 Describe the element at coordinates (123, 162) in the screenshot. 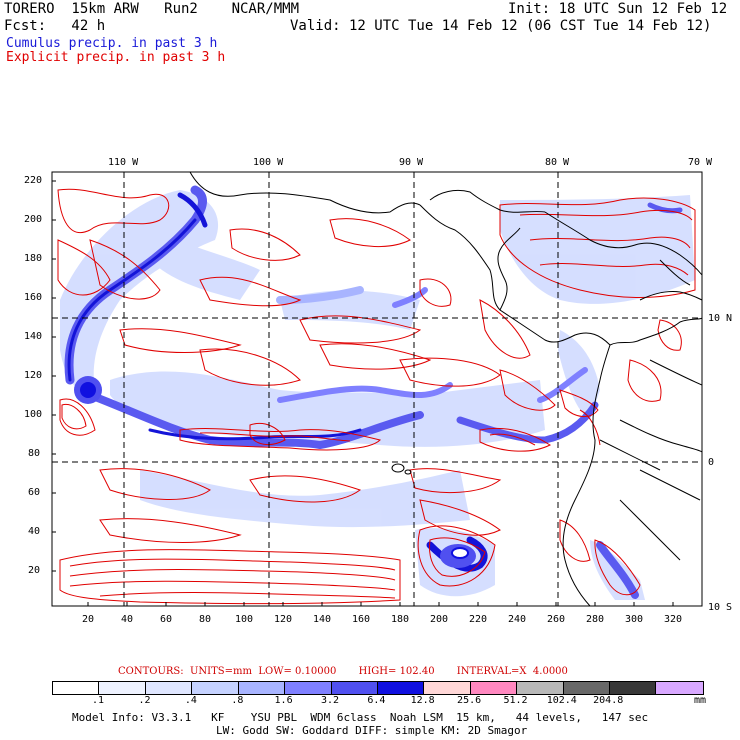

I see `lon-label-110w: 110 W` at that location.